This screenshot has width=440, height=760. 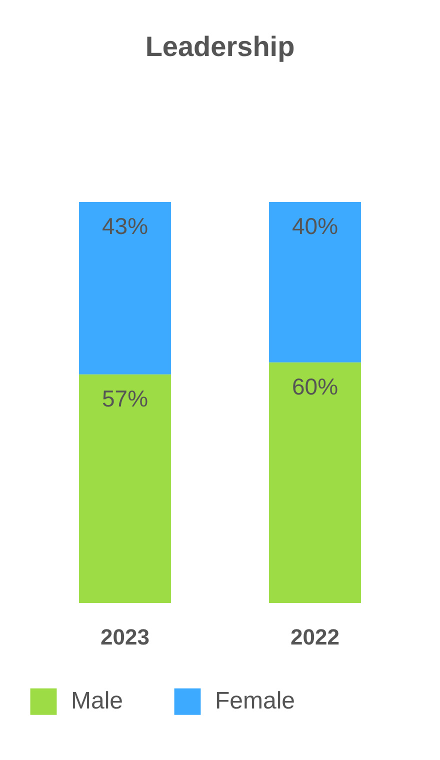 I want to click on x-tick-label: 2022, so click(x=315, y=637).